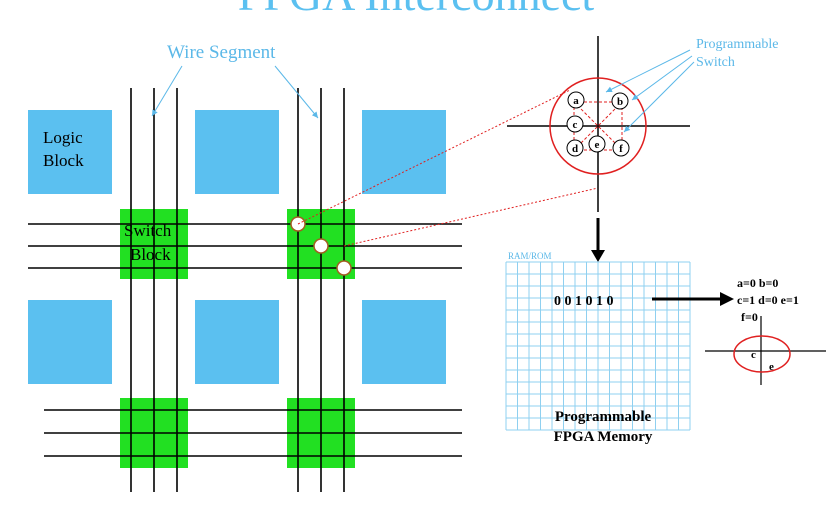 The image size is (833, 508). I want to click on switch-node-a, so click(576, 100).